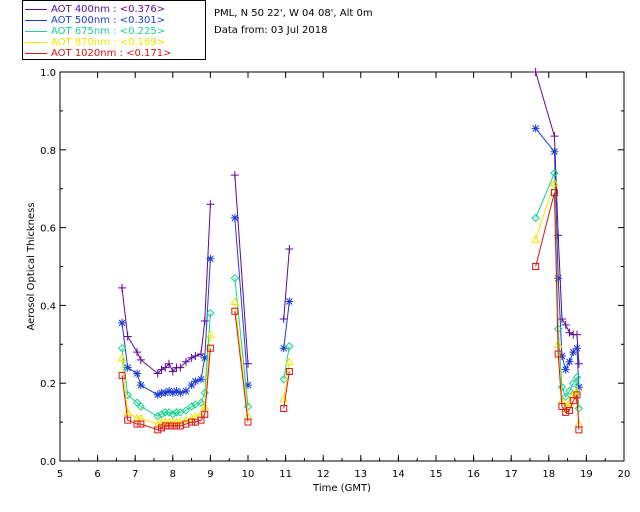 The height and width of the screenshot is (512, 640). I want to click on legend-label-675nm: AOT 675nm : <0.225>, so click(108, 31).